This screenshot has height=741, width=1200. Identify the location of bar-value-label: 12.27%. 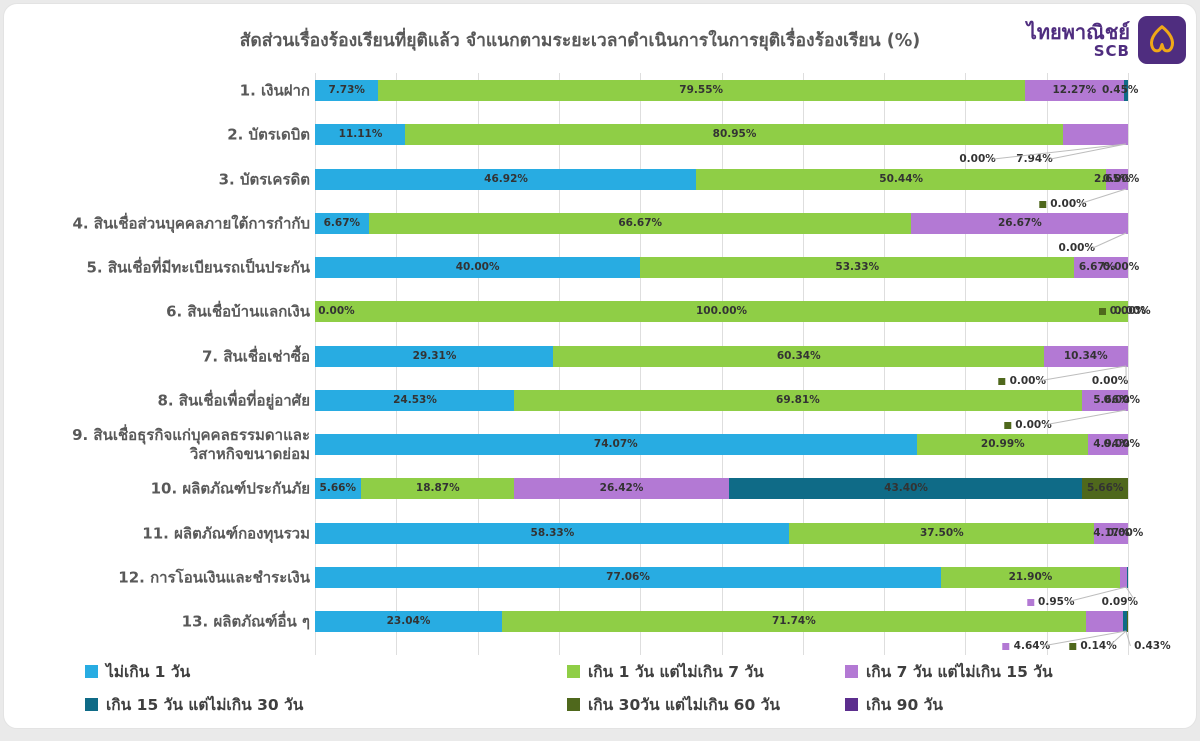
(1074, 90).